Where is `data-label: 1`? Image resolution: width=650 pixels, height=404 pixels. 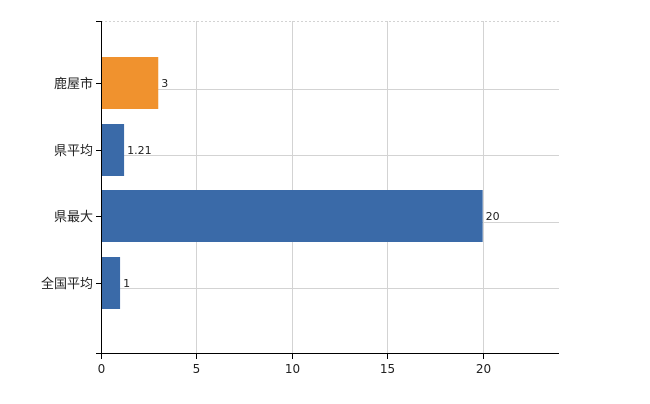 data-label: 1 is located at coordinates (126, 283).